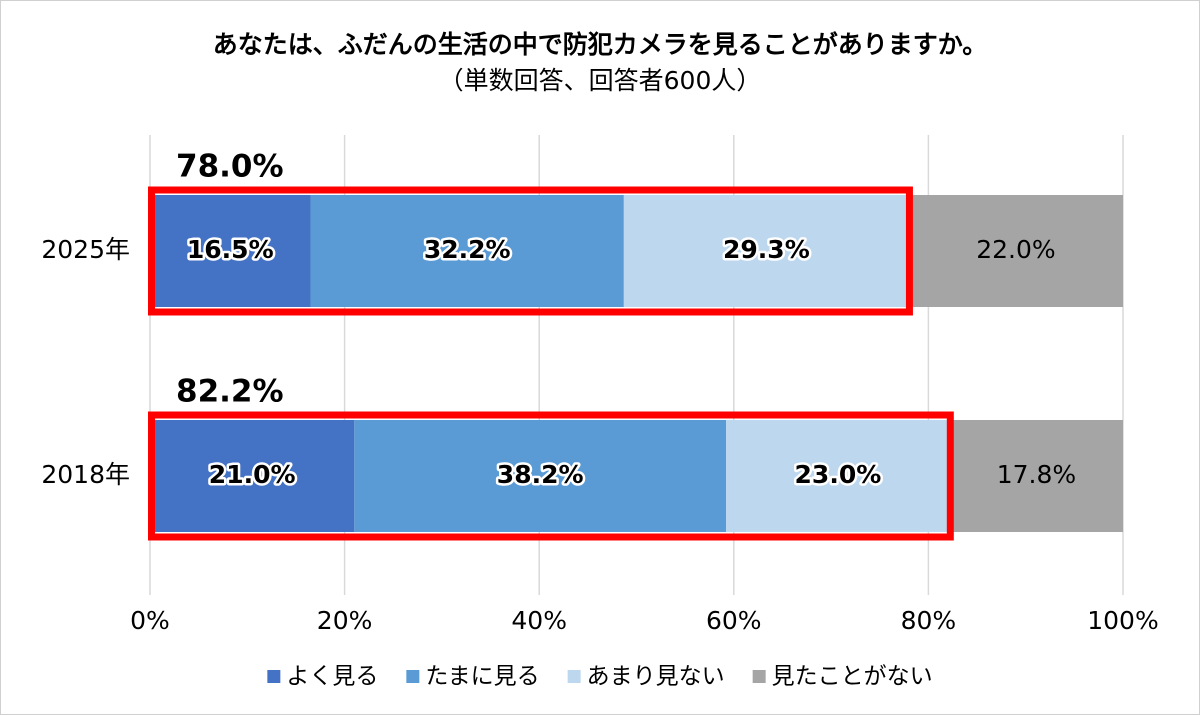  Describe the element at coordinates (852, 677) in the screenshot. I see `legend-label: 見たことがない` at that location.